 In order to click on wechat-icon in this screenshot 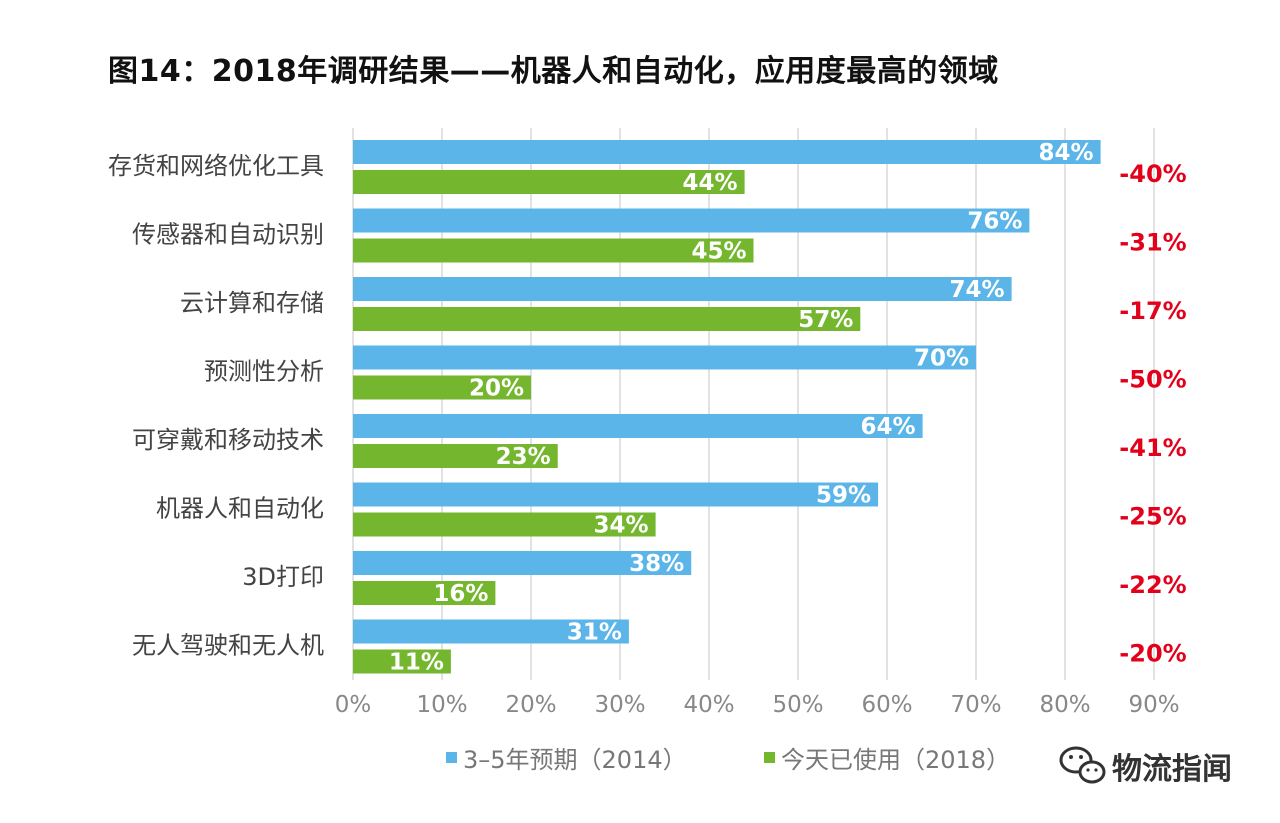, I will do `click(1082, 765)`.